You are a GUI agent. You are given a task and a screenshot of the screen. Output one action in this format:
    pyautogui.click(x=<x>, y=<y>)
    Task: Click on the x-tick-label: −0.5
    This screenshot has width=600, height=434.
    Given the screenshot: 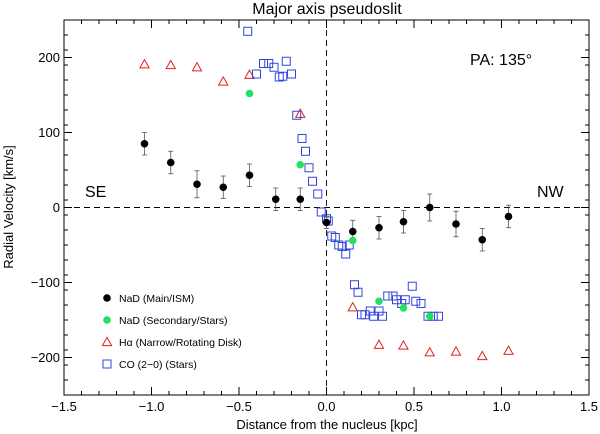 What is the action you would take?
    pyautogui.click(x=239, y=406)
    